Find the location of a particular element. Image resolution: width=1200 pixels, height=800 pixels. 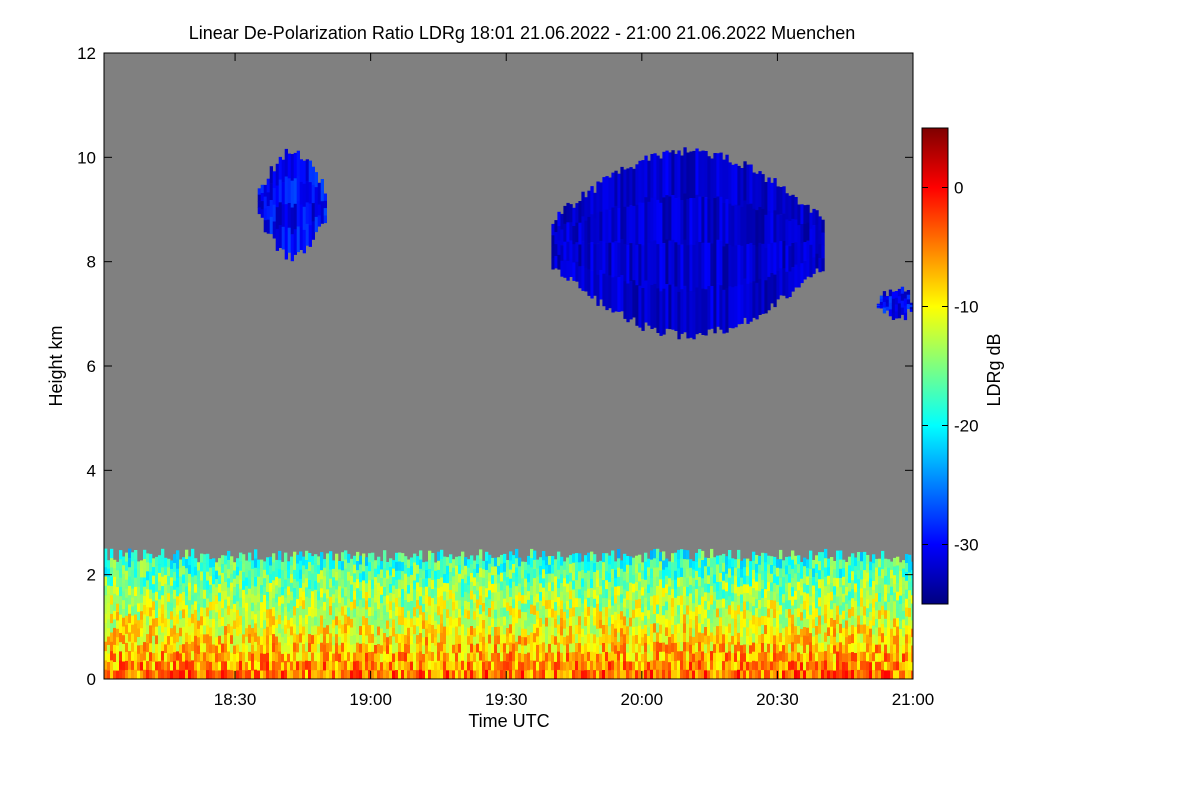

y-axis-label: Height km is located at coordinates (56, 365).